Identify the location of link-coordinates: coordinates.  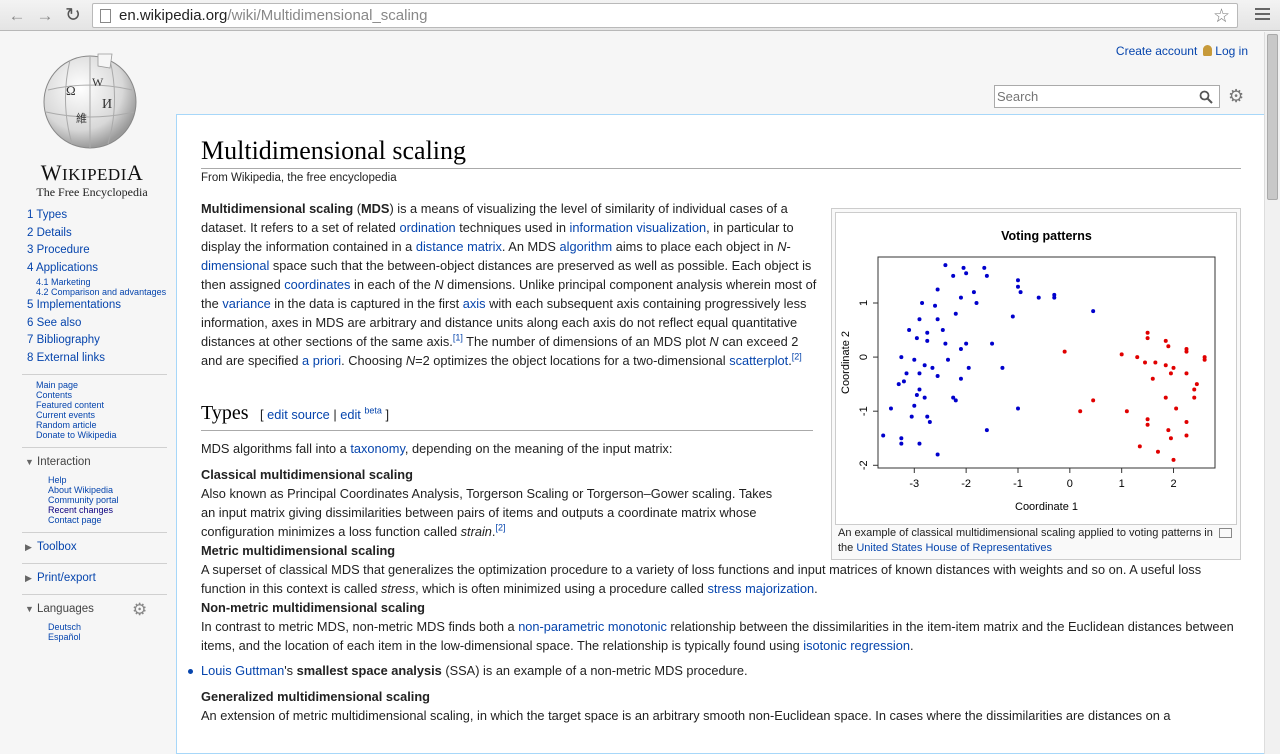
(317, 284).